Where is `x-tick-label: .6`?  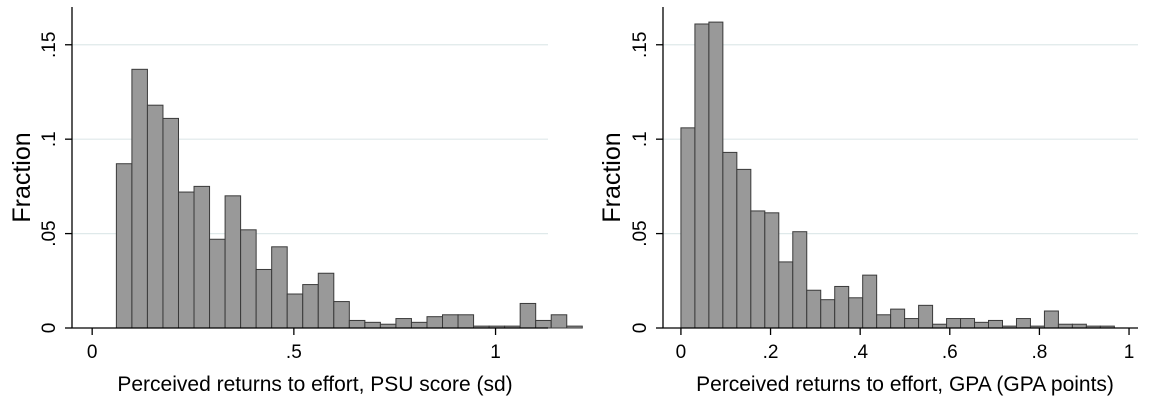 x-tick-label: .6 is located at coordinates (950, 352).